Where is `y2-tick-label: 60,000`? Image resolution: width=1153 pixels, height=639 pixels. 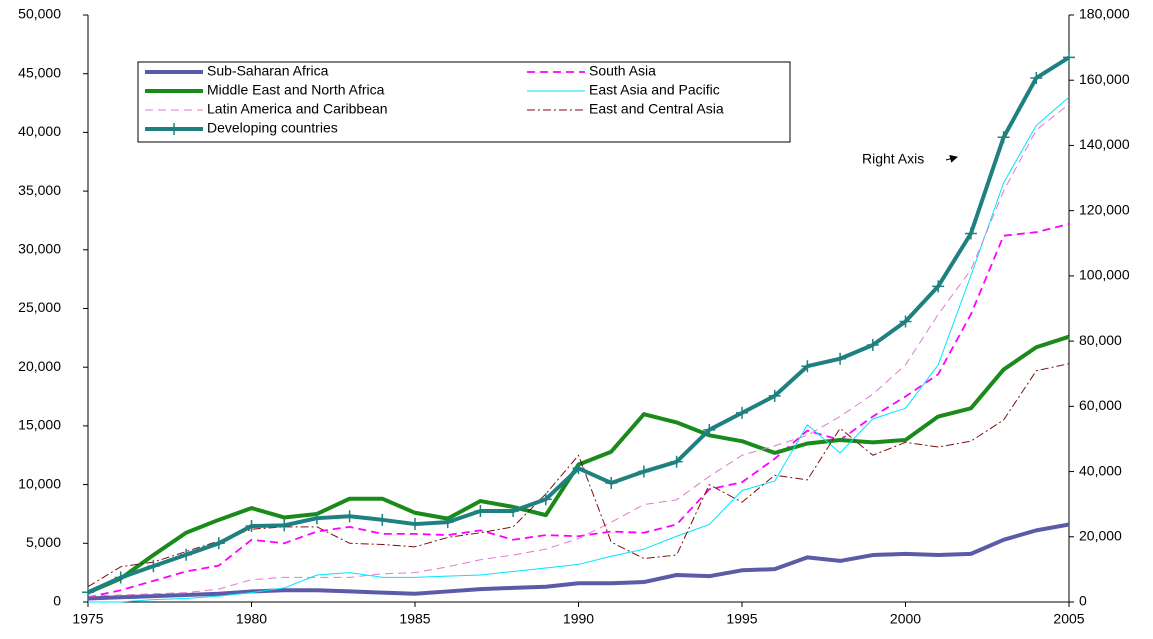 y2-tick-label: 60,000 is located at coordinates (1100, 405).